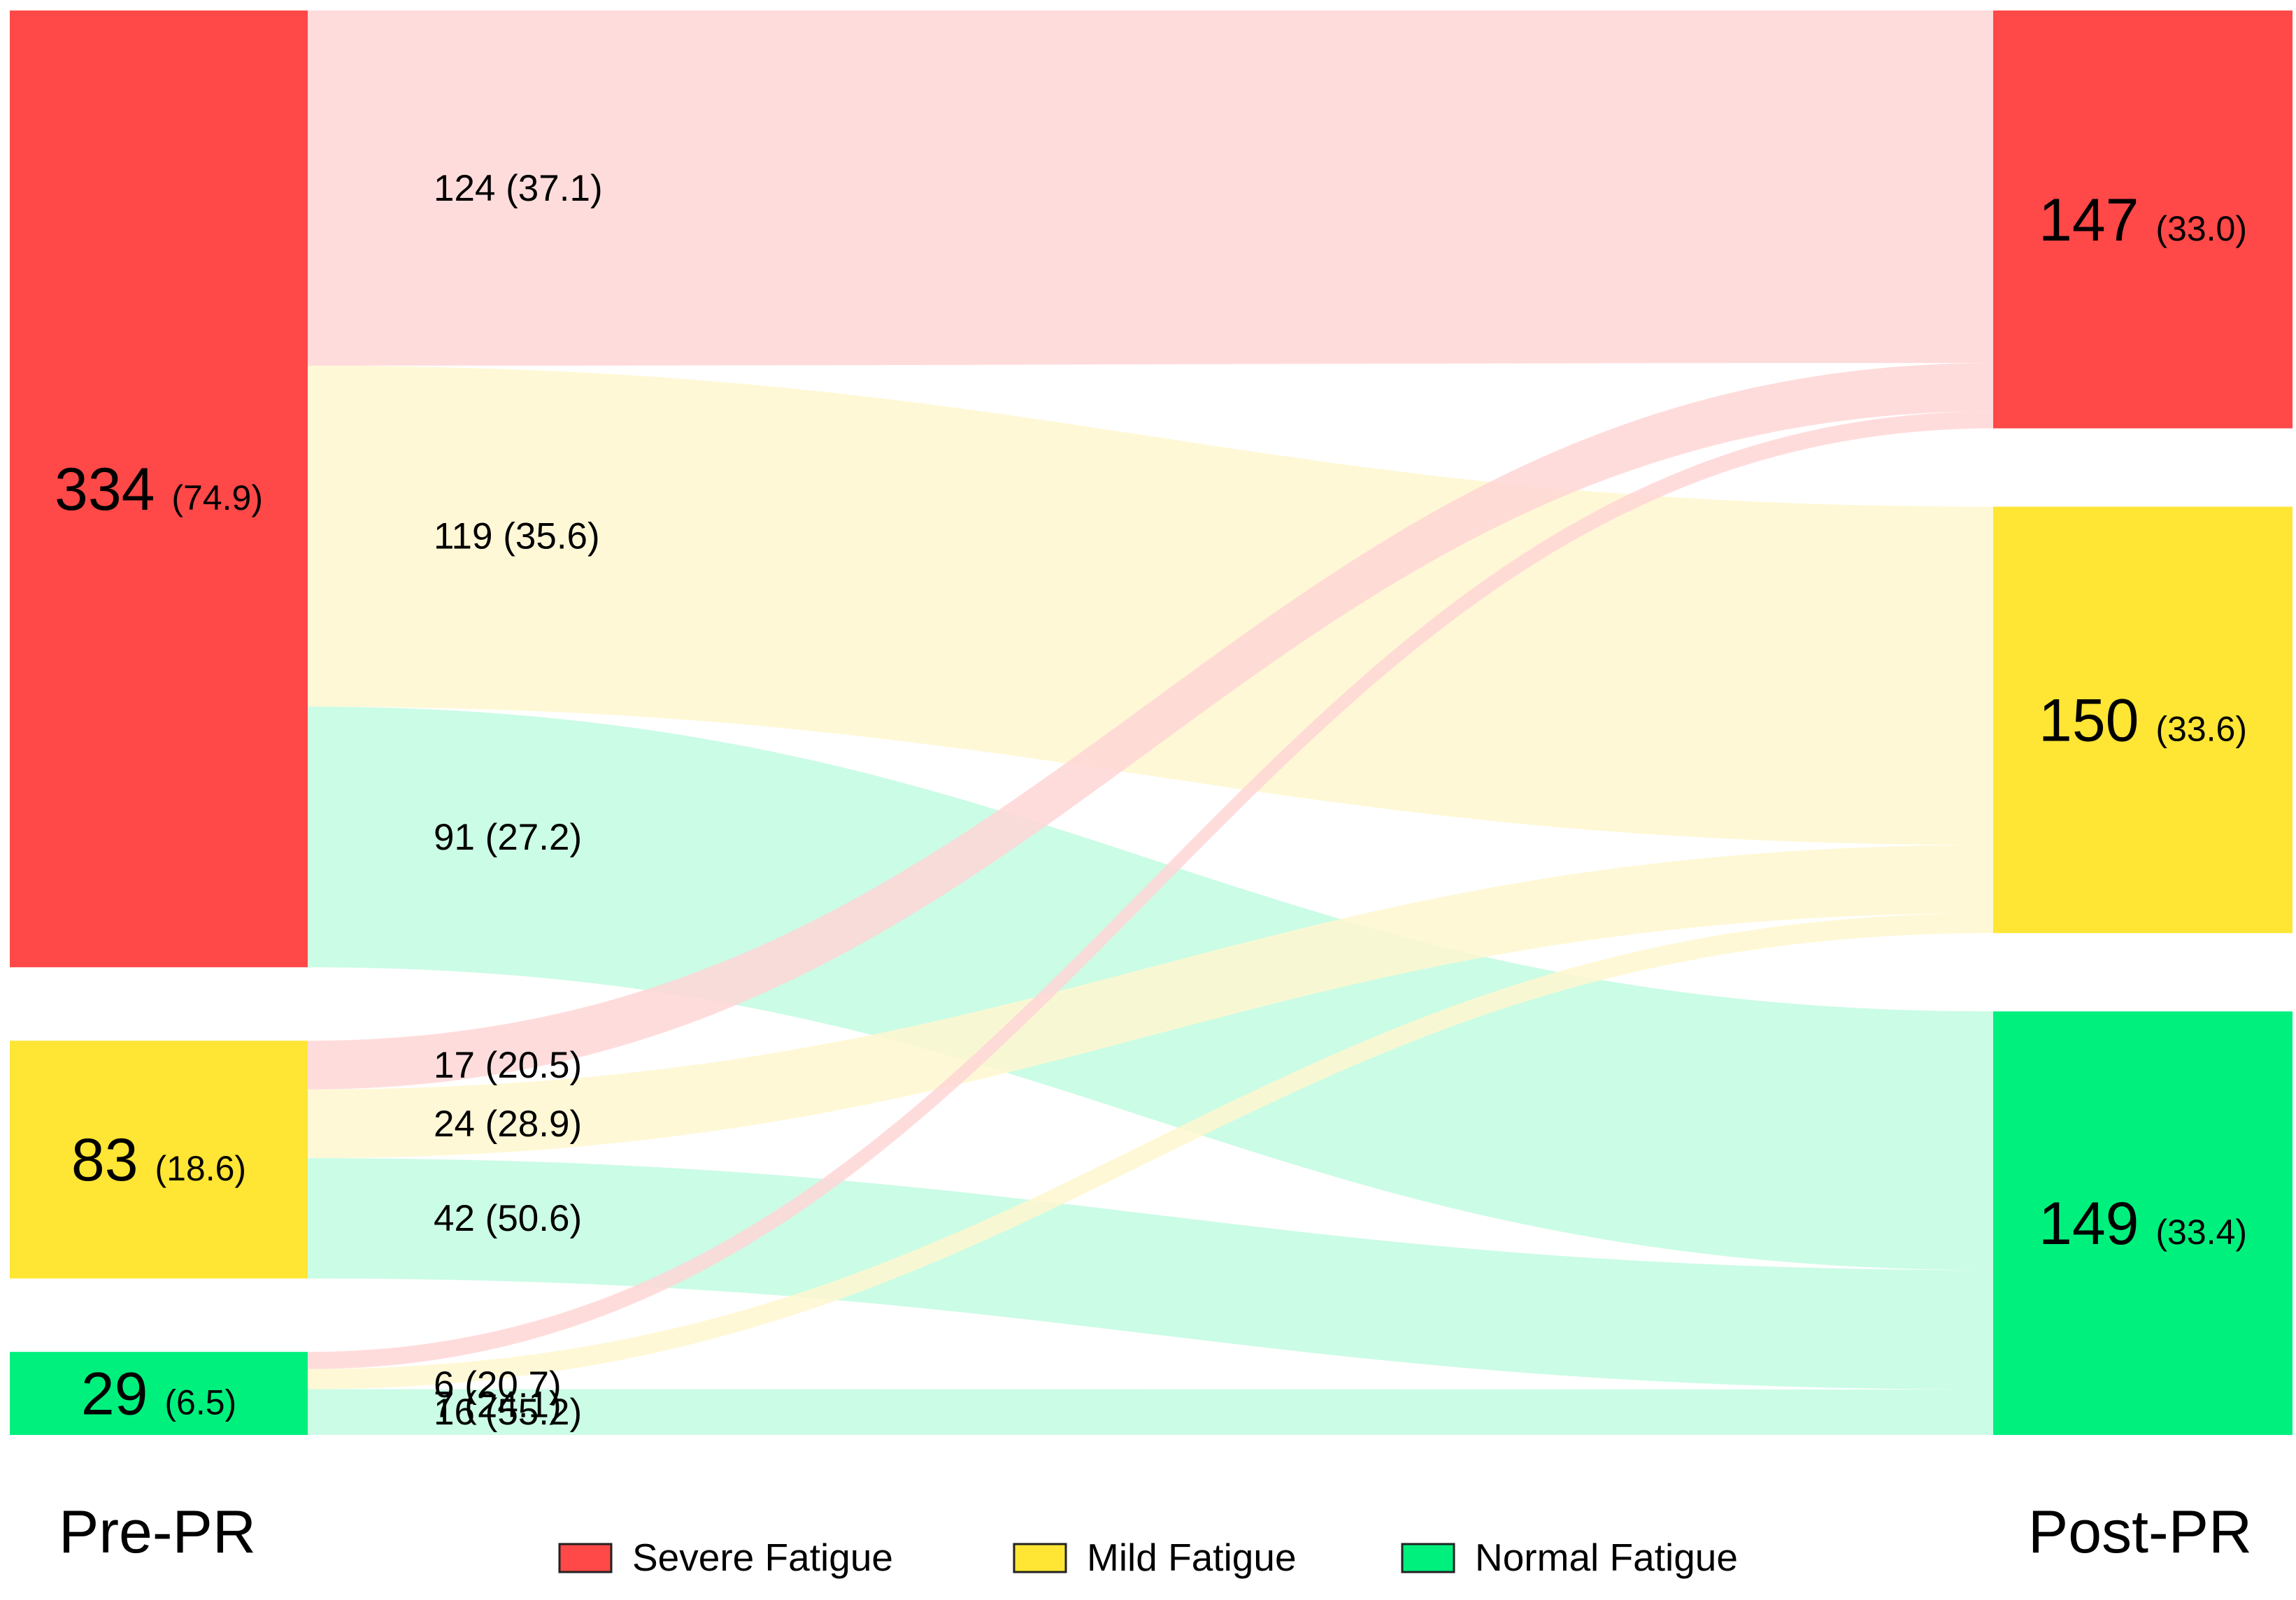  What do you see at coordinates (113, 1160) in the screenshot?
I see `pre-node-count-mild: 83` at bounding box center [113, 1160].